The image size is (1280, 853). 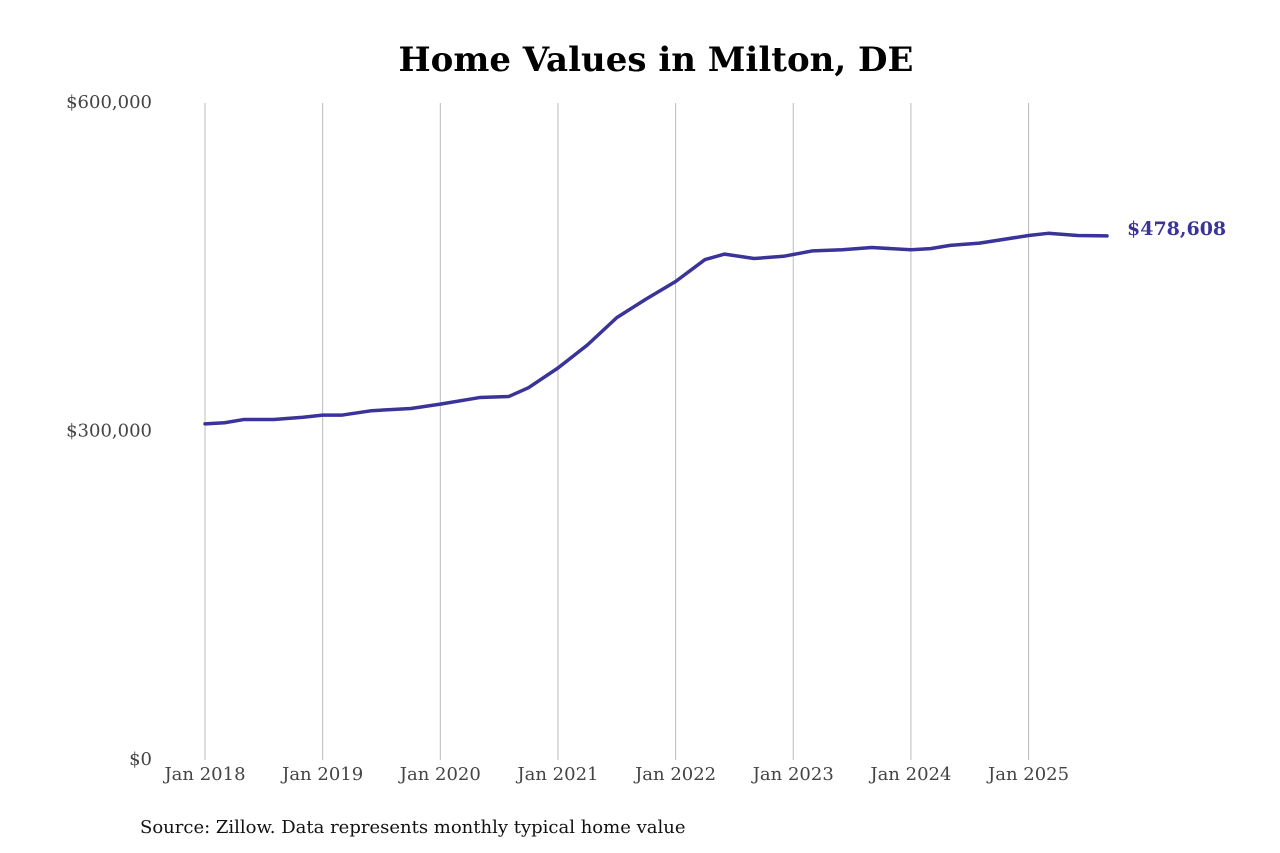 What do you see at coordinates (439, 774) in the screenshot?
I see `x-tick-label: Jan 2020` at bounding box center [439, 774].